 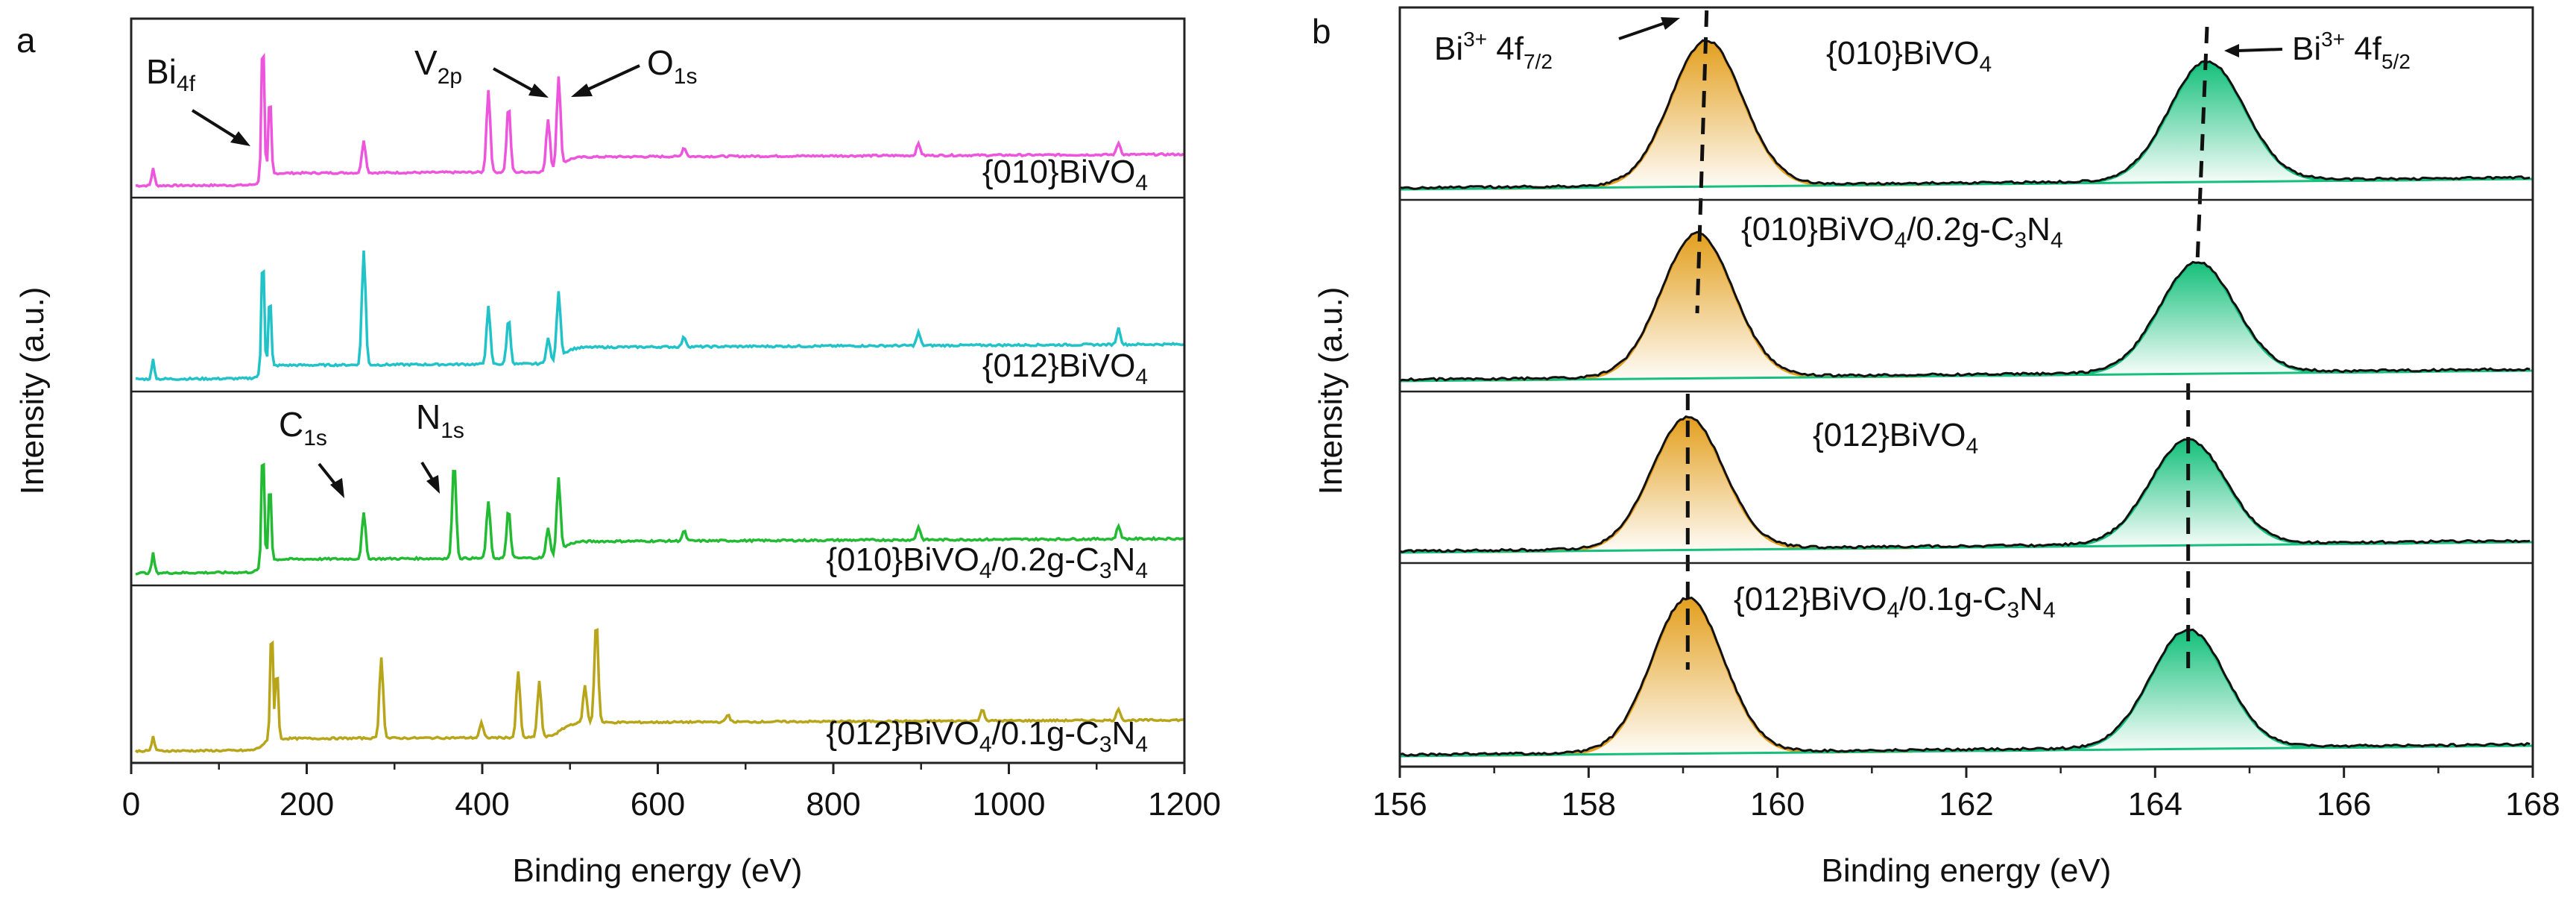 I want to click on panel-b-x-axis-title: Binding energy (eV), so click(x=1967, y=870).